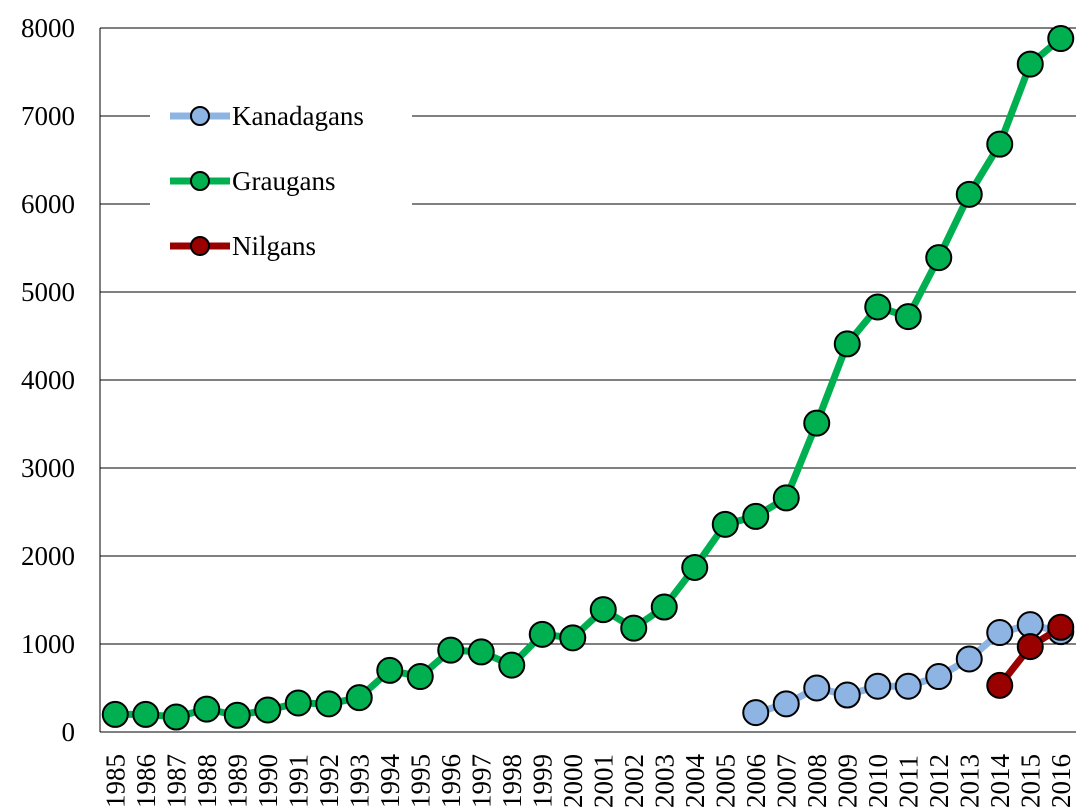 The image size is (1076, 812). What do you see at coordinates (146, 781) in the screenshot?
I see `x-tick-label: 1986` at bounding box center [146, 781].